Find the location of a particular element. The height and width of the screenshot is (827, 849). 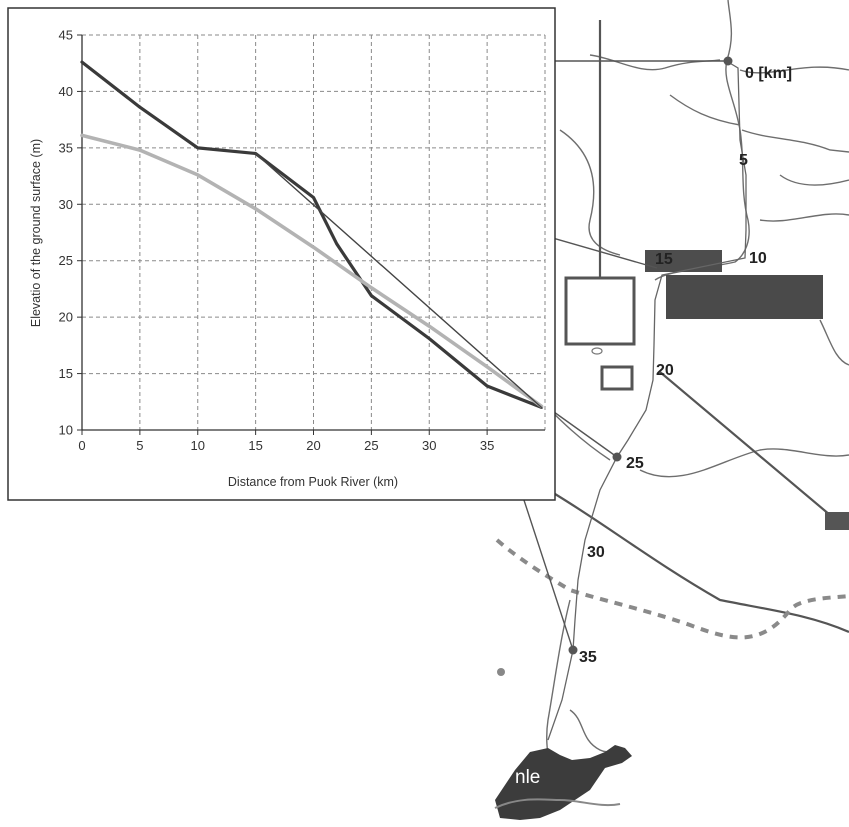

km-label-0: 0 [km] is located at coordinates (768, 73).